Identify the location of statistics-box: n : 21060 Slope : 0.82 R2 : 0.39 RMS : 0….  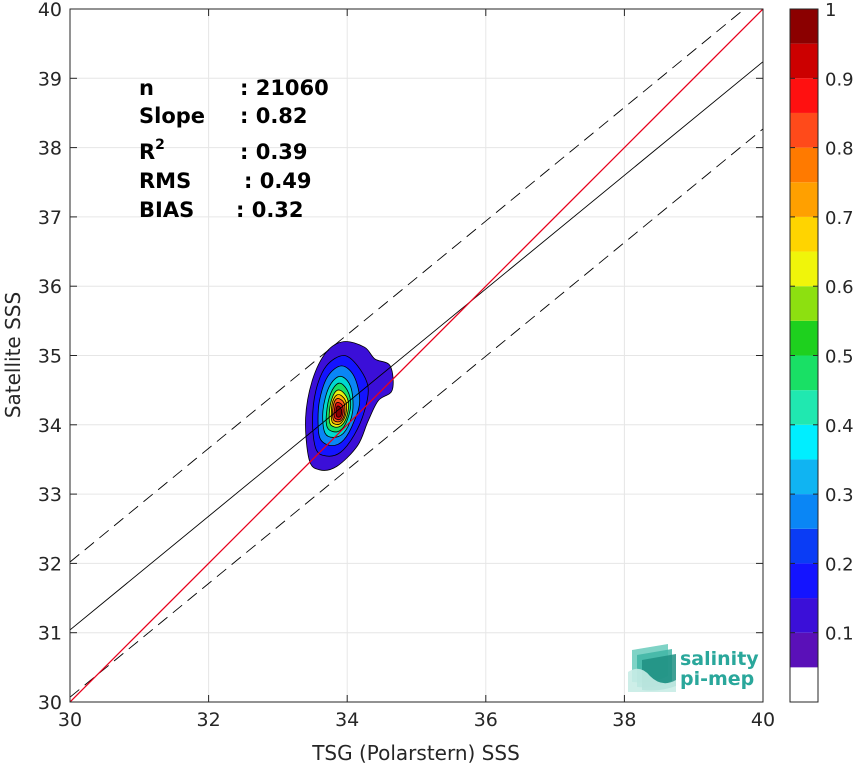
(234, 149).